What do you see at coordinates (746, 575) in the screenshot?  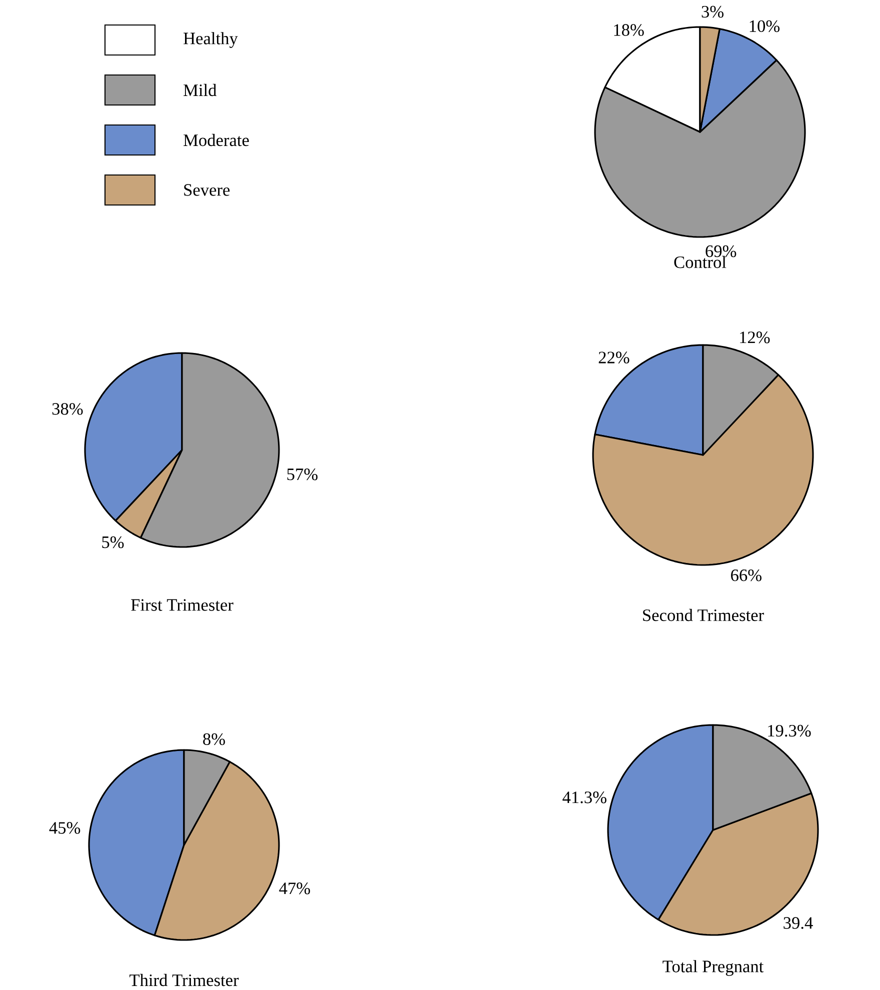 I see `data-label: 66%` at bounding box center [746, 575].